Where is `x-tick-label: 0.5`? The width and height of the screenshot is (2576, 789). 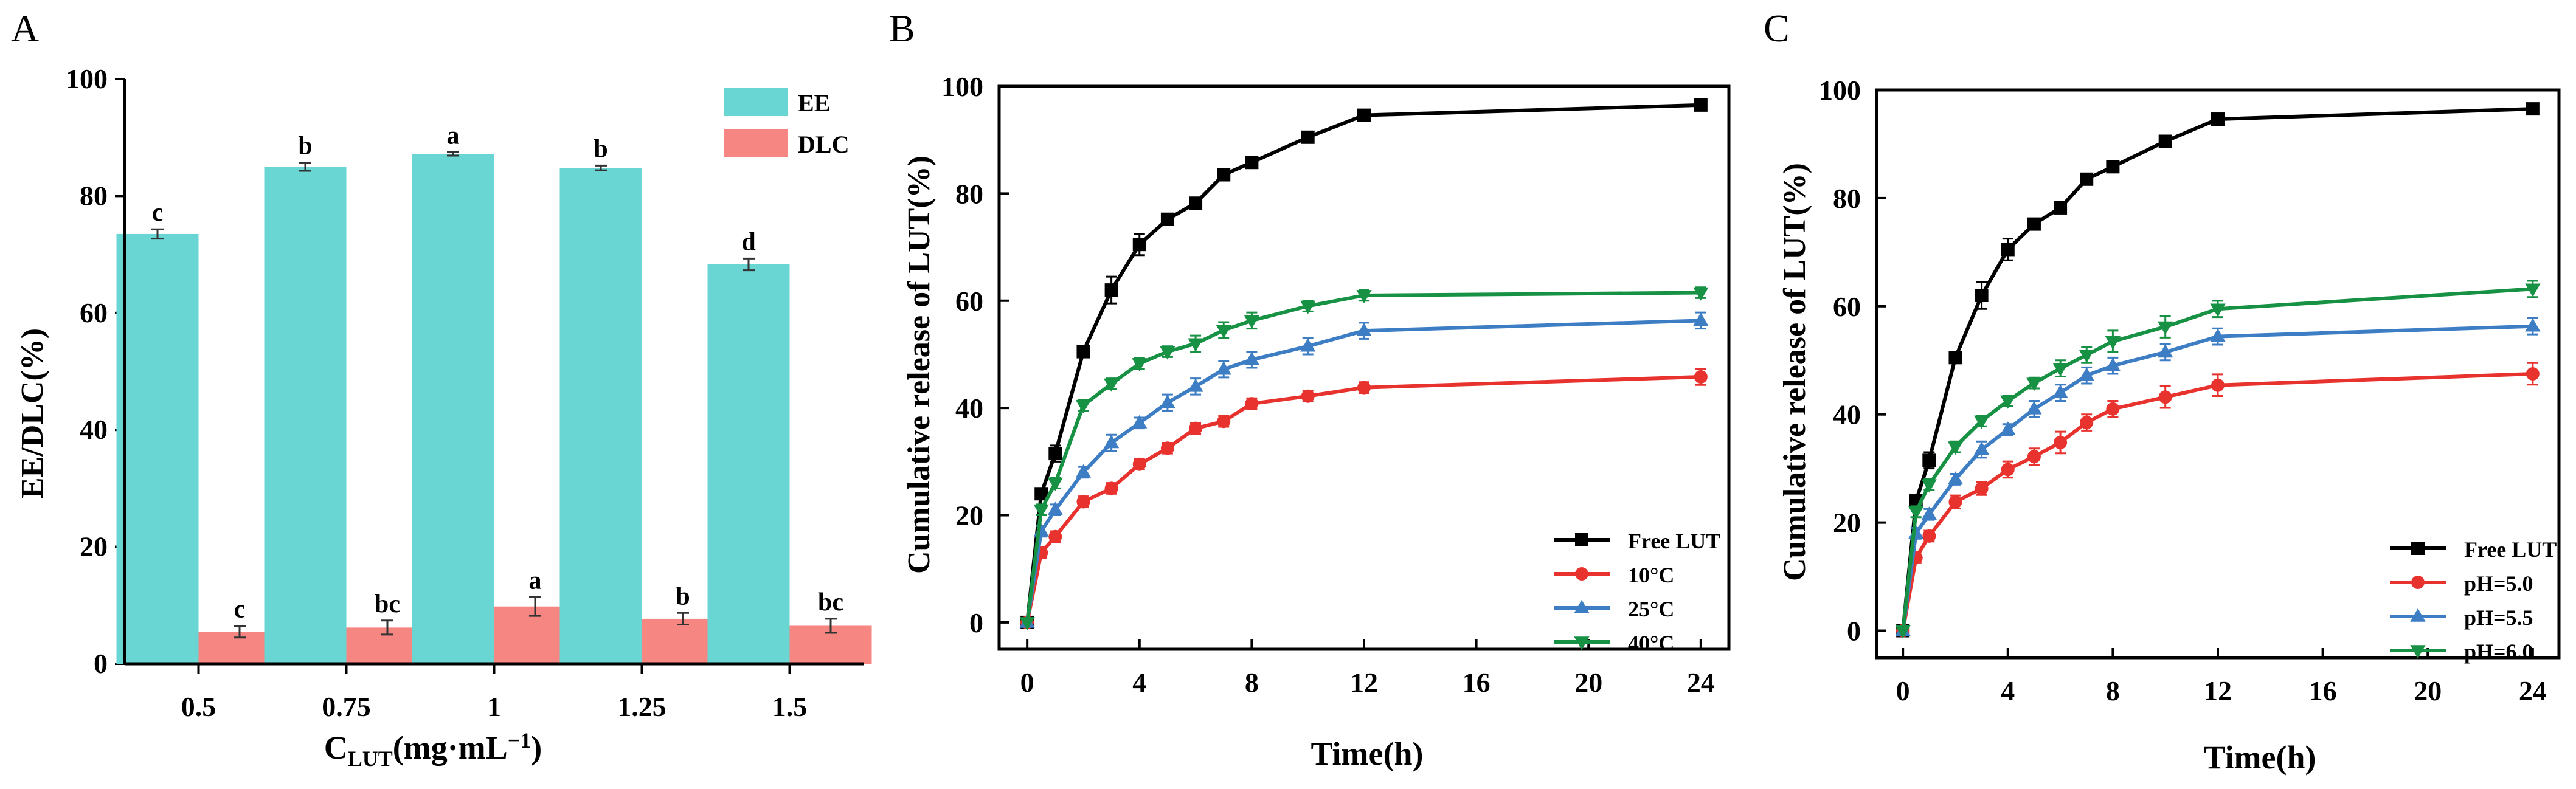 x-tick-label: 0.5 is located at coordinates (198, 706).